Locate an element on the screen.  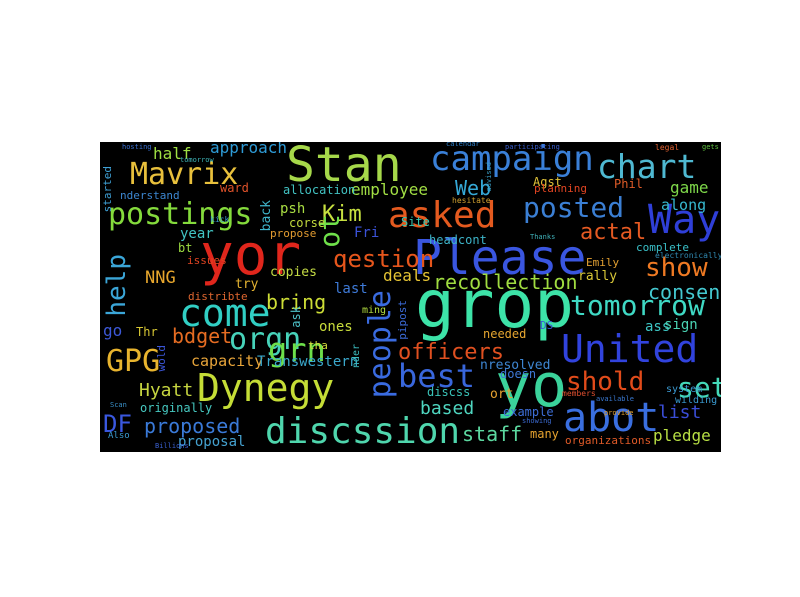
word: come is located at coordinates (225, 313).